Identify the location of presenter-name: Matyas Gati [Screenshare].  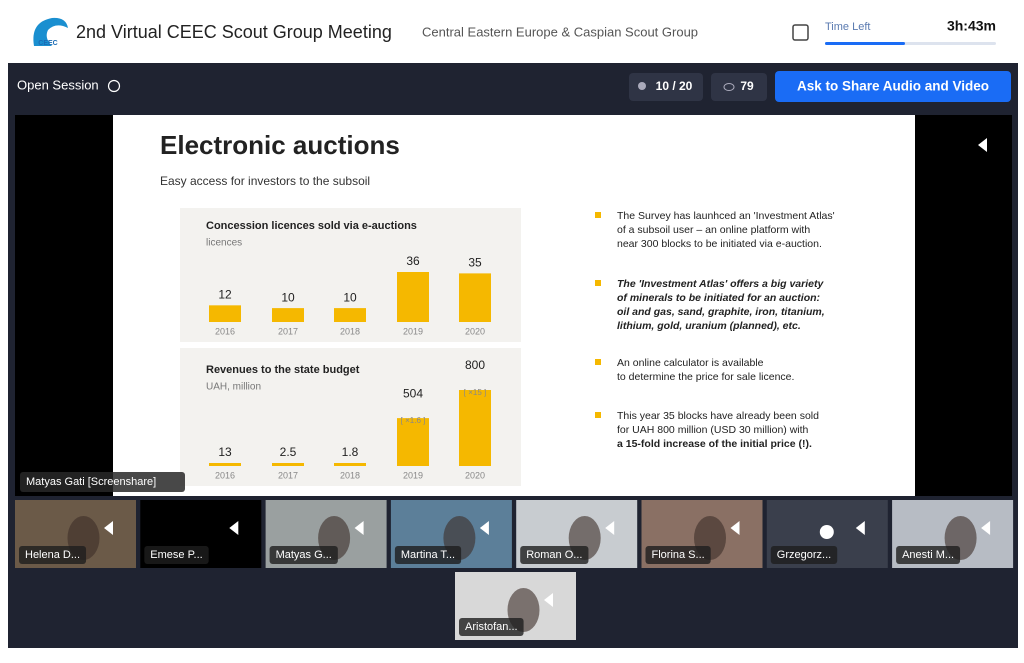
(91, 482).